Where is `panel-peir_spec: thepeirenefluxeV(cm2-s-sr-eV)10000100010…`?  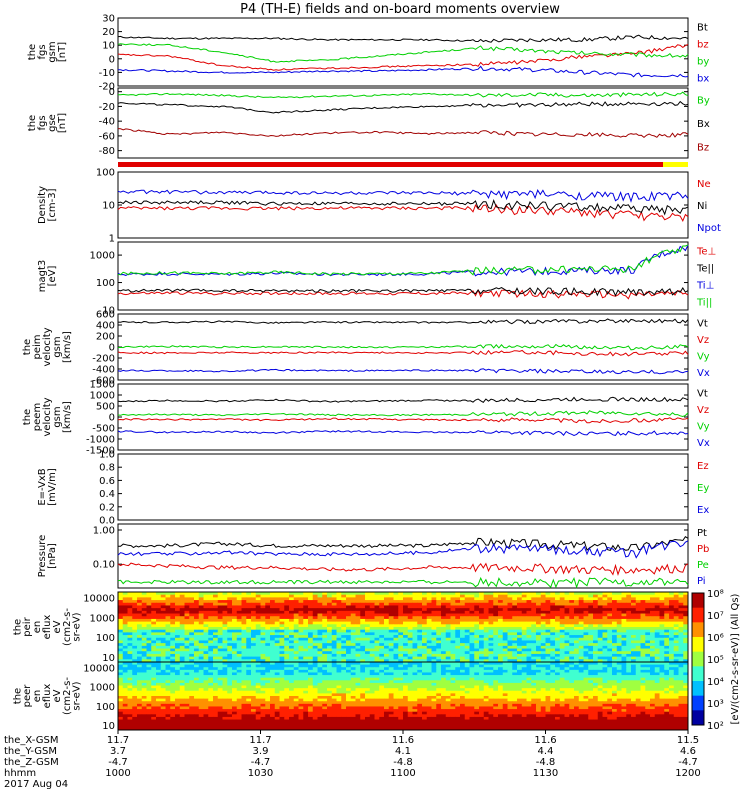
panel-peir_spec: thepeirenefluxeV(cm2-s-sr-eV)10000100010… is located at coordinates (350, 627).